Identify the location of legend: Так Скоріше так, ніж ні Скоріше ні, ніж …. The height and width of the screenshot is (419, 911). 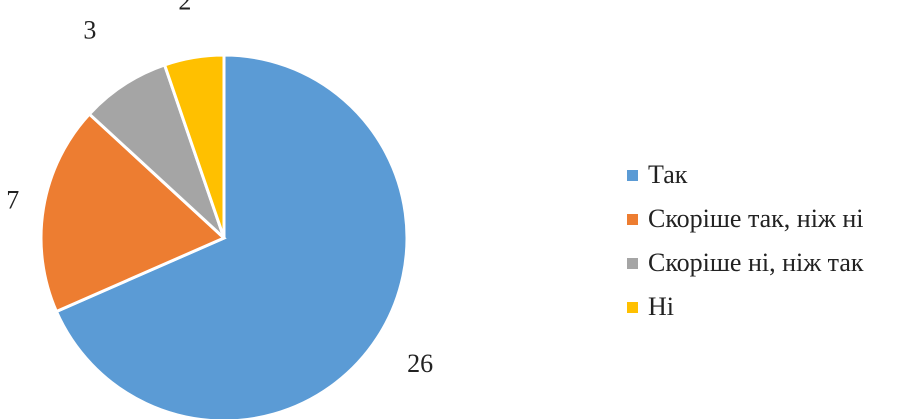
(745, 241).